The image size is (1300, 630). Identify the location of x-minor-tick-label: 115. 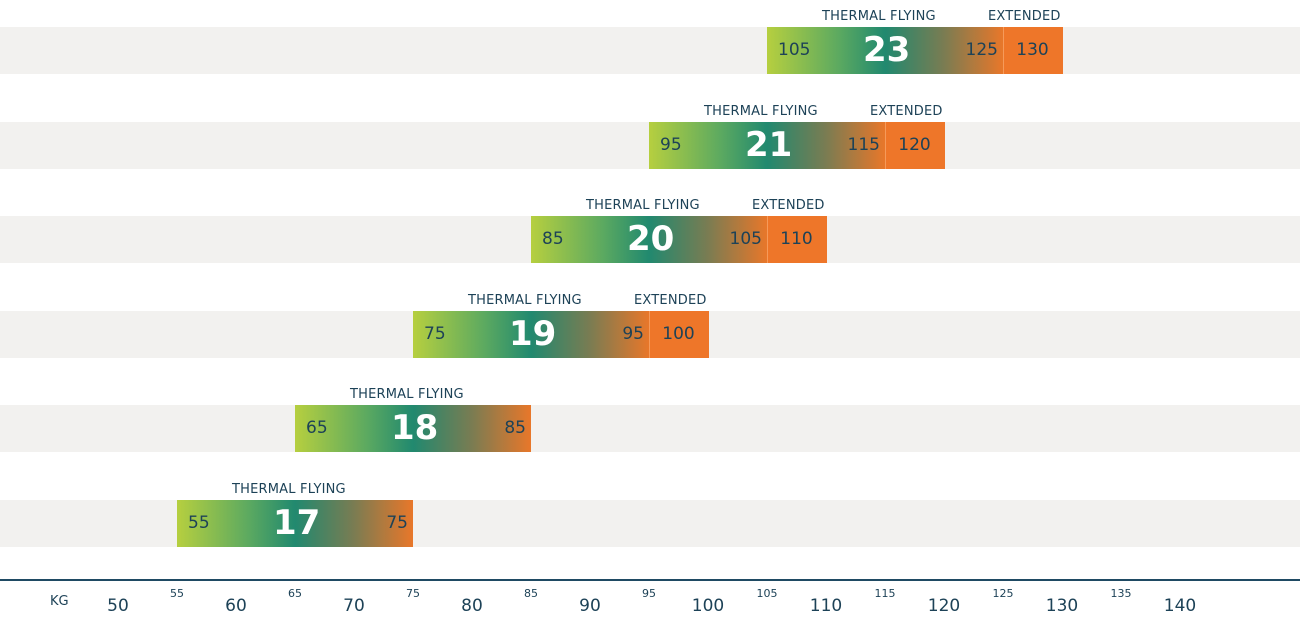
(885, 593).